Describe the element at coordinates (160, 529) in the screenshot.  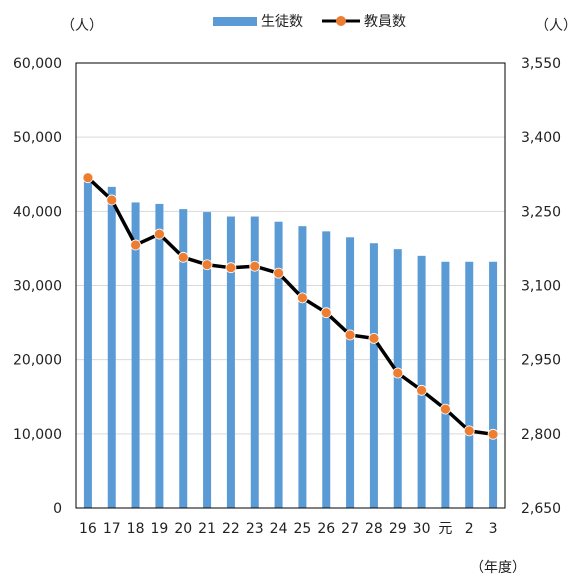
I see `x-tick-label: 19` at that location.